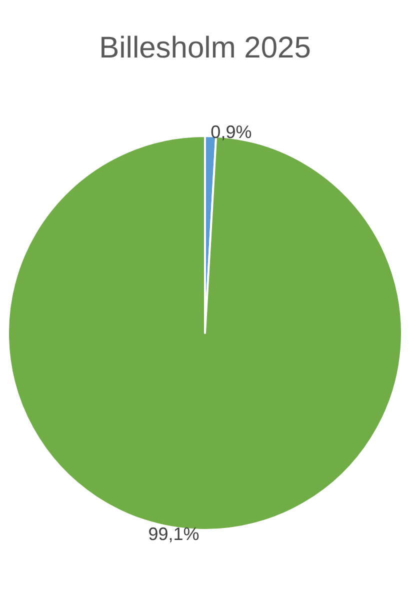  Describe the element at coordinates (174, 534) in the screenshot. I see `data-label: 99,1%` at that location.